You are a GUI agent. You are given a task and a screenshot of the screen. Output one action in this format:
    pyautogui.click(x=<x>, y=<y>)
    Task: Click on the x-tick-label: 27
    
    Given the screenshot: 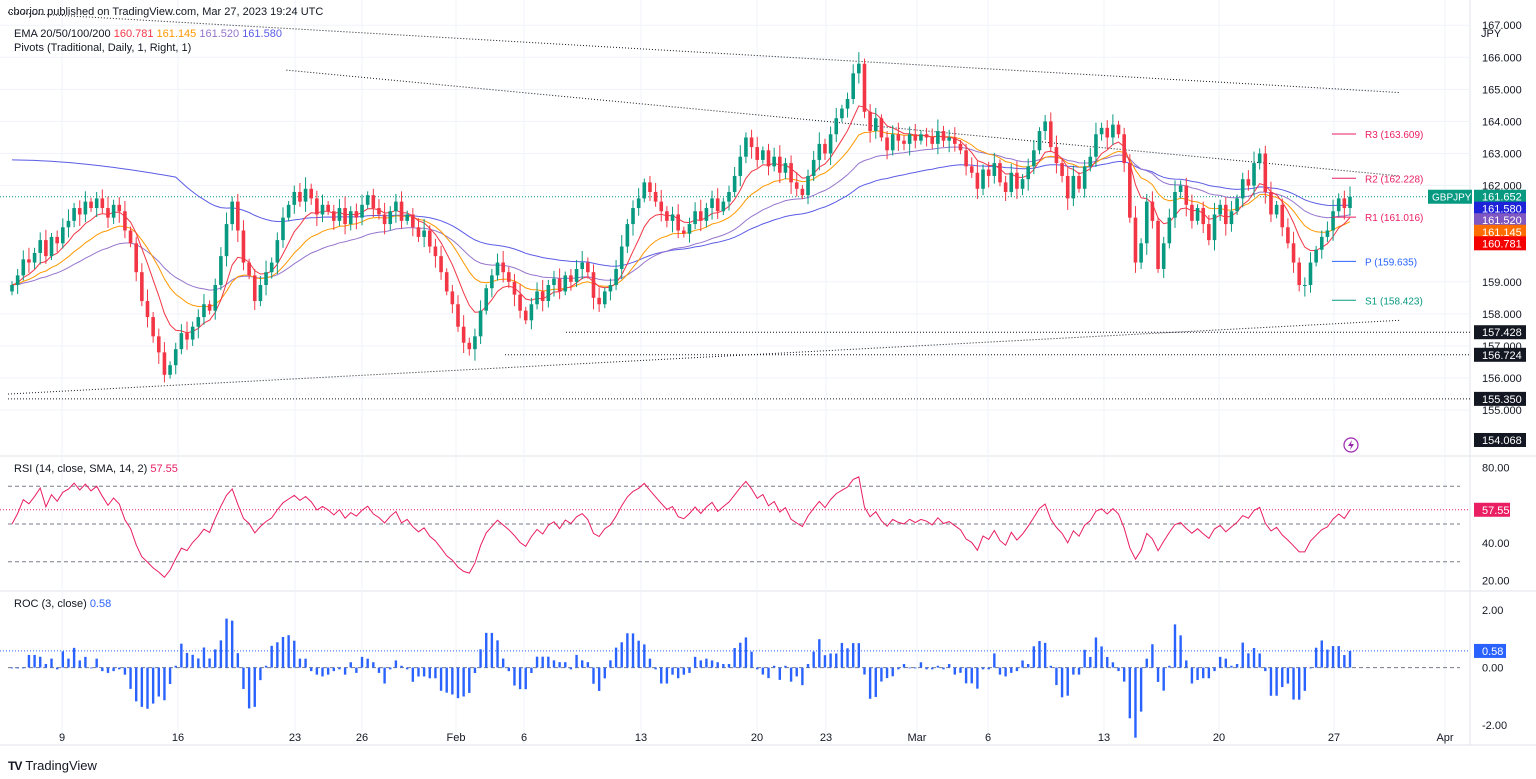 What is the action you would take?
    pyautogui.click(x=1334, y=738)
    